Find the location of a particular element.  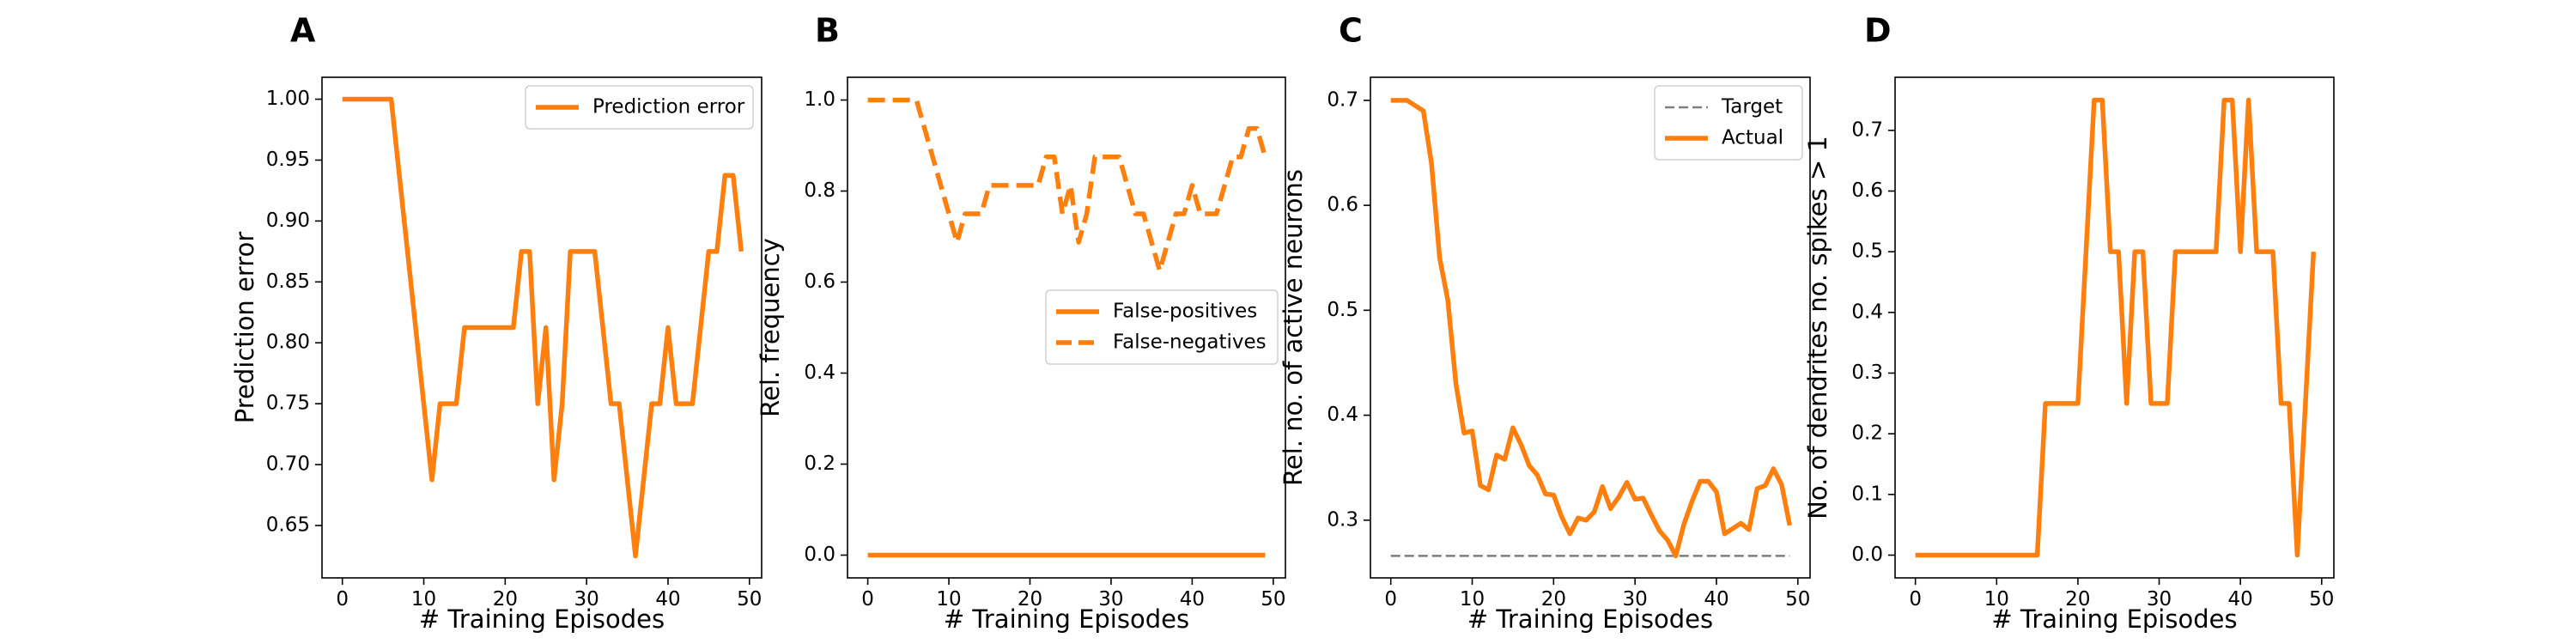

legend-entry-0: Prediction error is located at coordinates (669, 107).